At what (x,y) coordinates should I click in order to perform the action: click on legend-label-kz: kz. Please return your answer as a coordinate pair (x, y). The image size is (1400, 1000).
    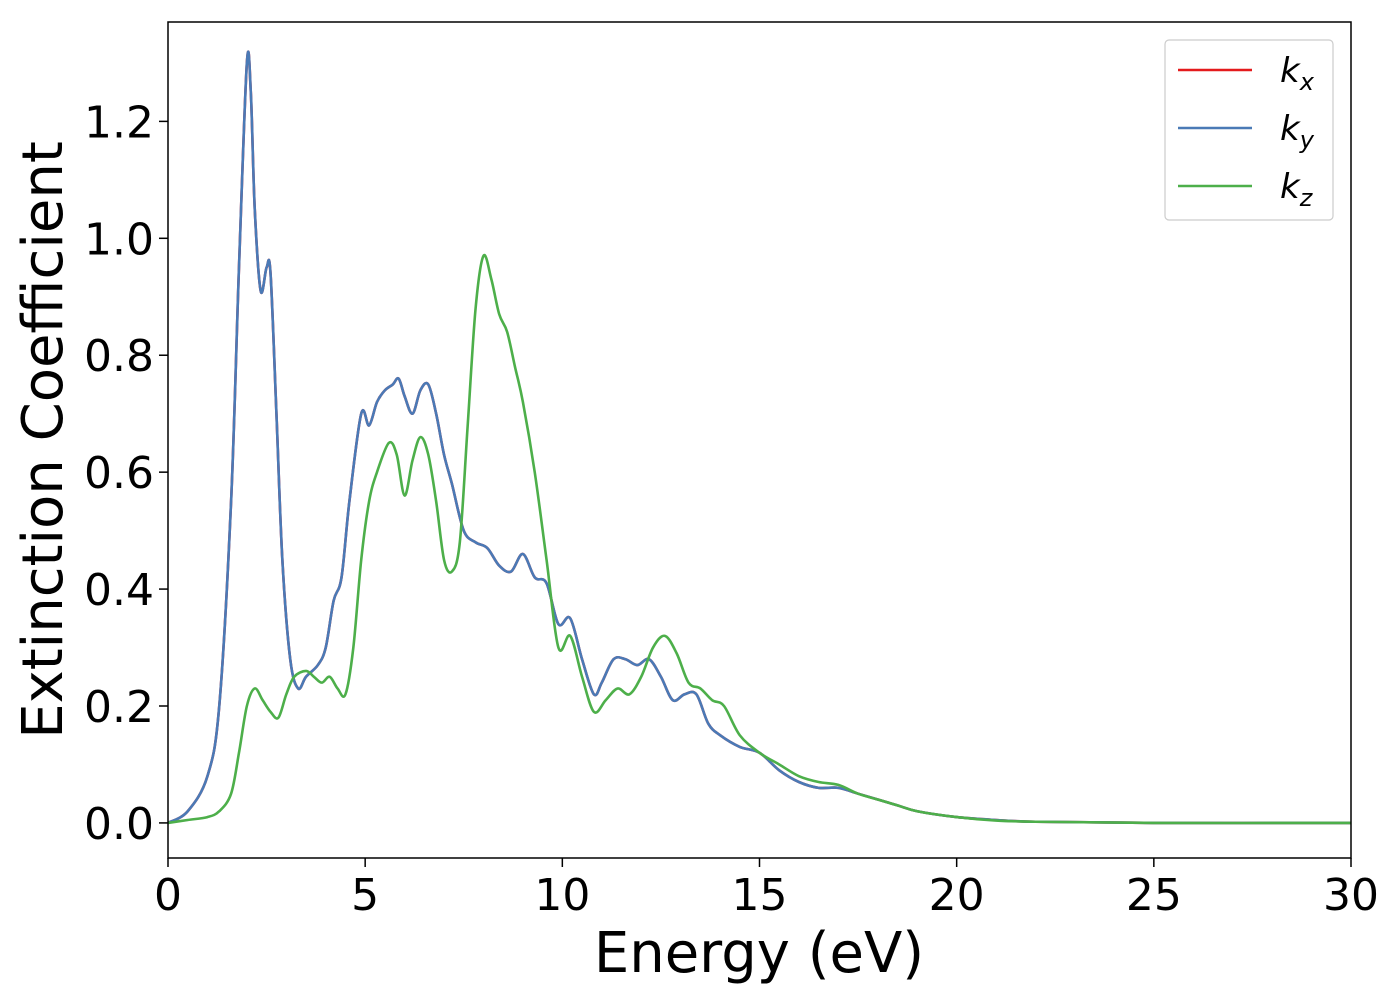
    Looking at the image, I should click on (1297, 189).